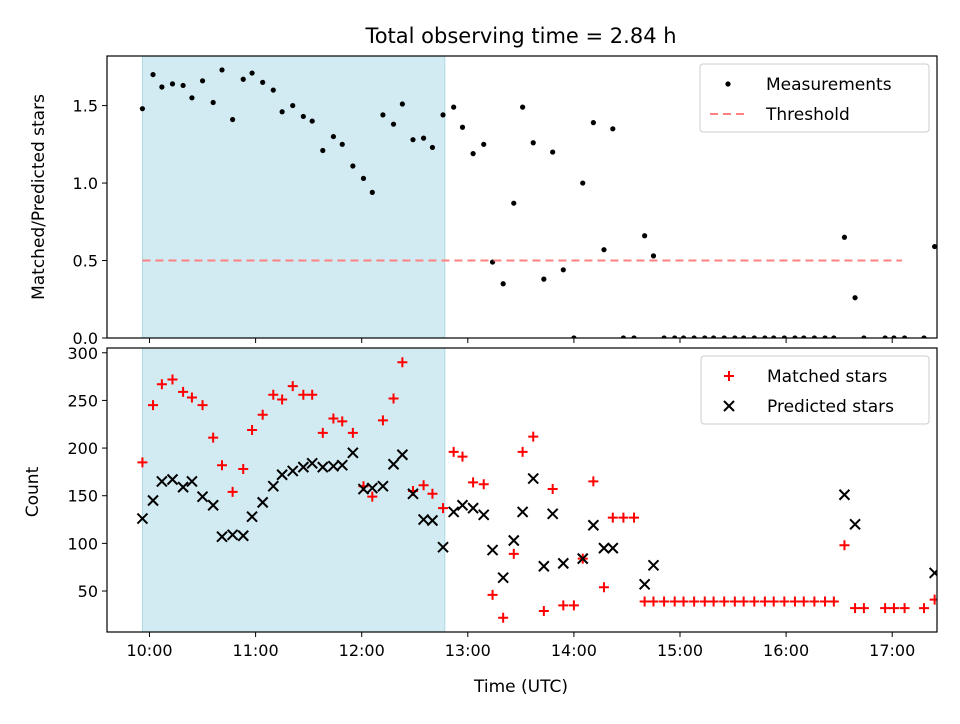 The height and width of the screenshot is (724, 960). Describe the element at coordinates (829, 85) in the screenshot. I see `legend-label: Measurements` at that location.